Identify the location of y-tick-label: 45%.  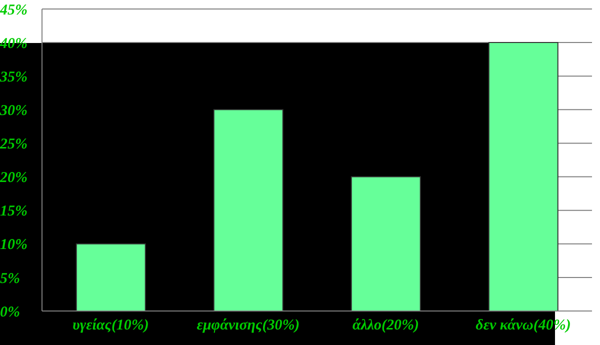
(14, 10).